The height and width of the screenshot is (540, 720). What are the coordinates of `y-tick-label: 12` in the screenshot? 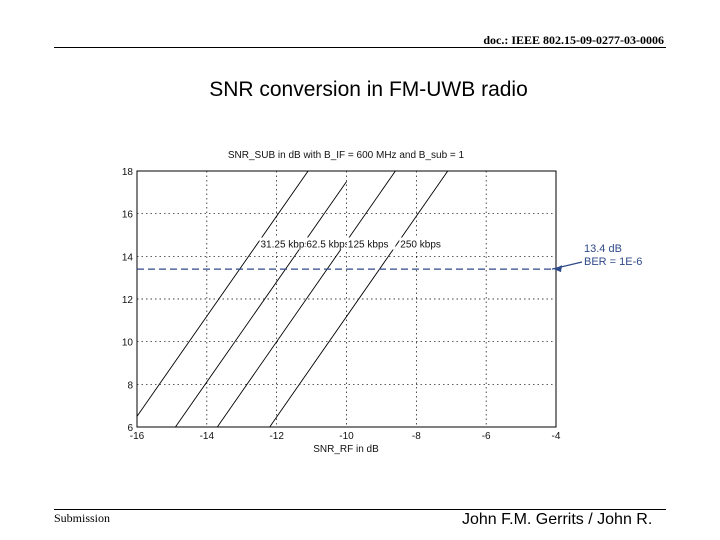 It's located at (128, 300).